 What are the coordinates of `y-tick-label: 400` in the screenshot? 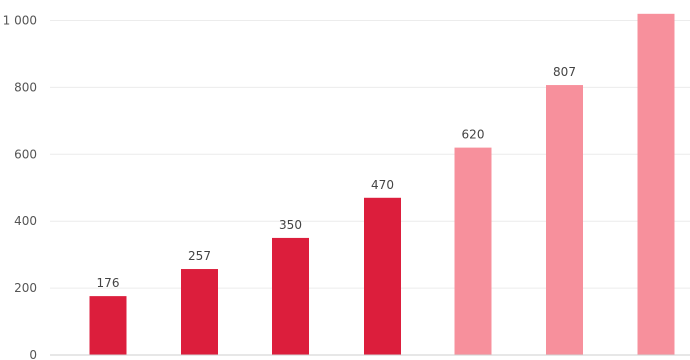 It's located at (25, 221).